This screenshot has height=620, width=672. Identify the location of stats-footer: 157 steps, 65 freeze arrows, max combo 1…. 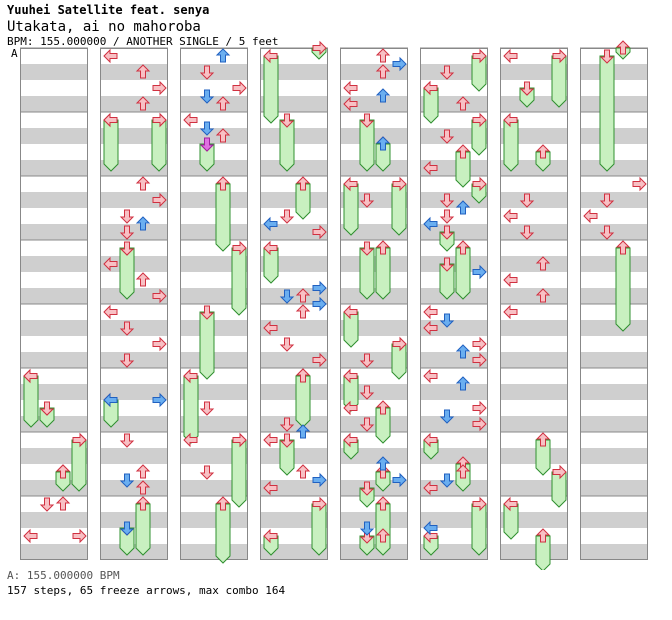
(146, 590).